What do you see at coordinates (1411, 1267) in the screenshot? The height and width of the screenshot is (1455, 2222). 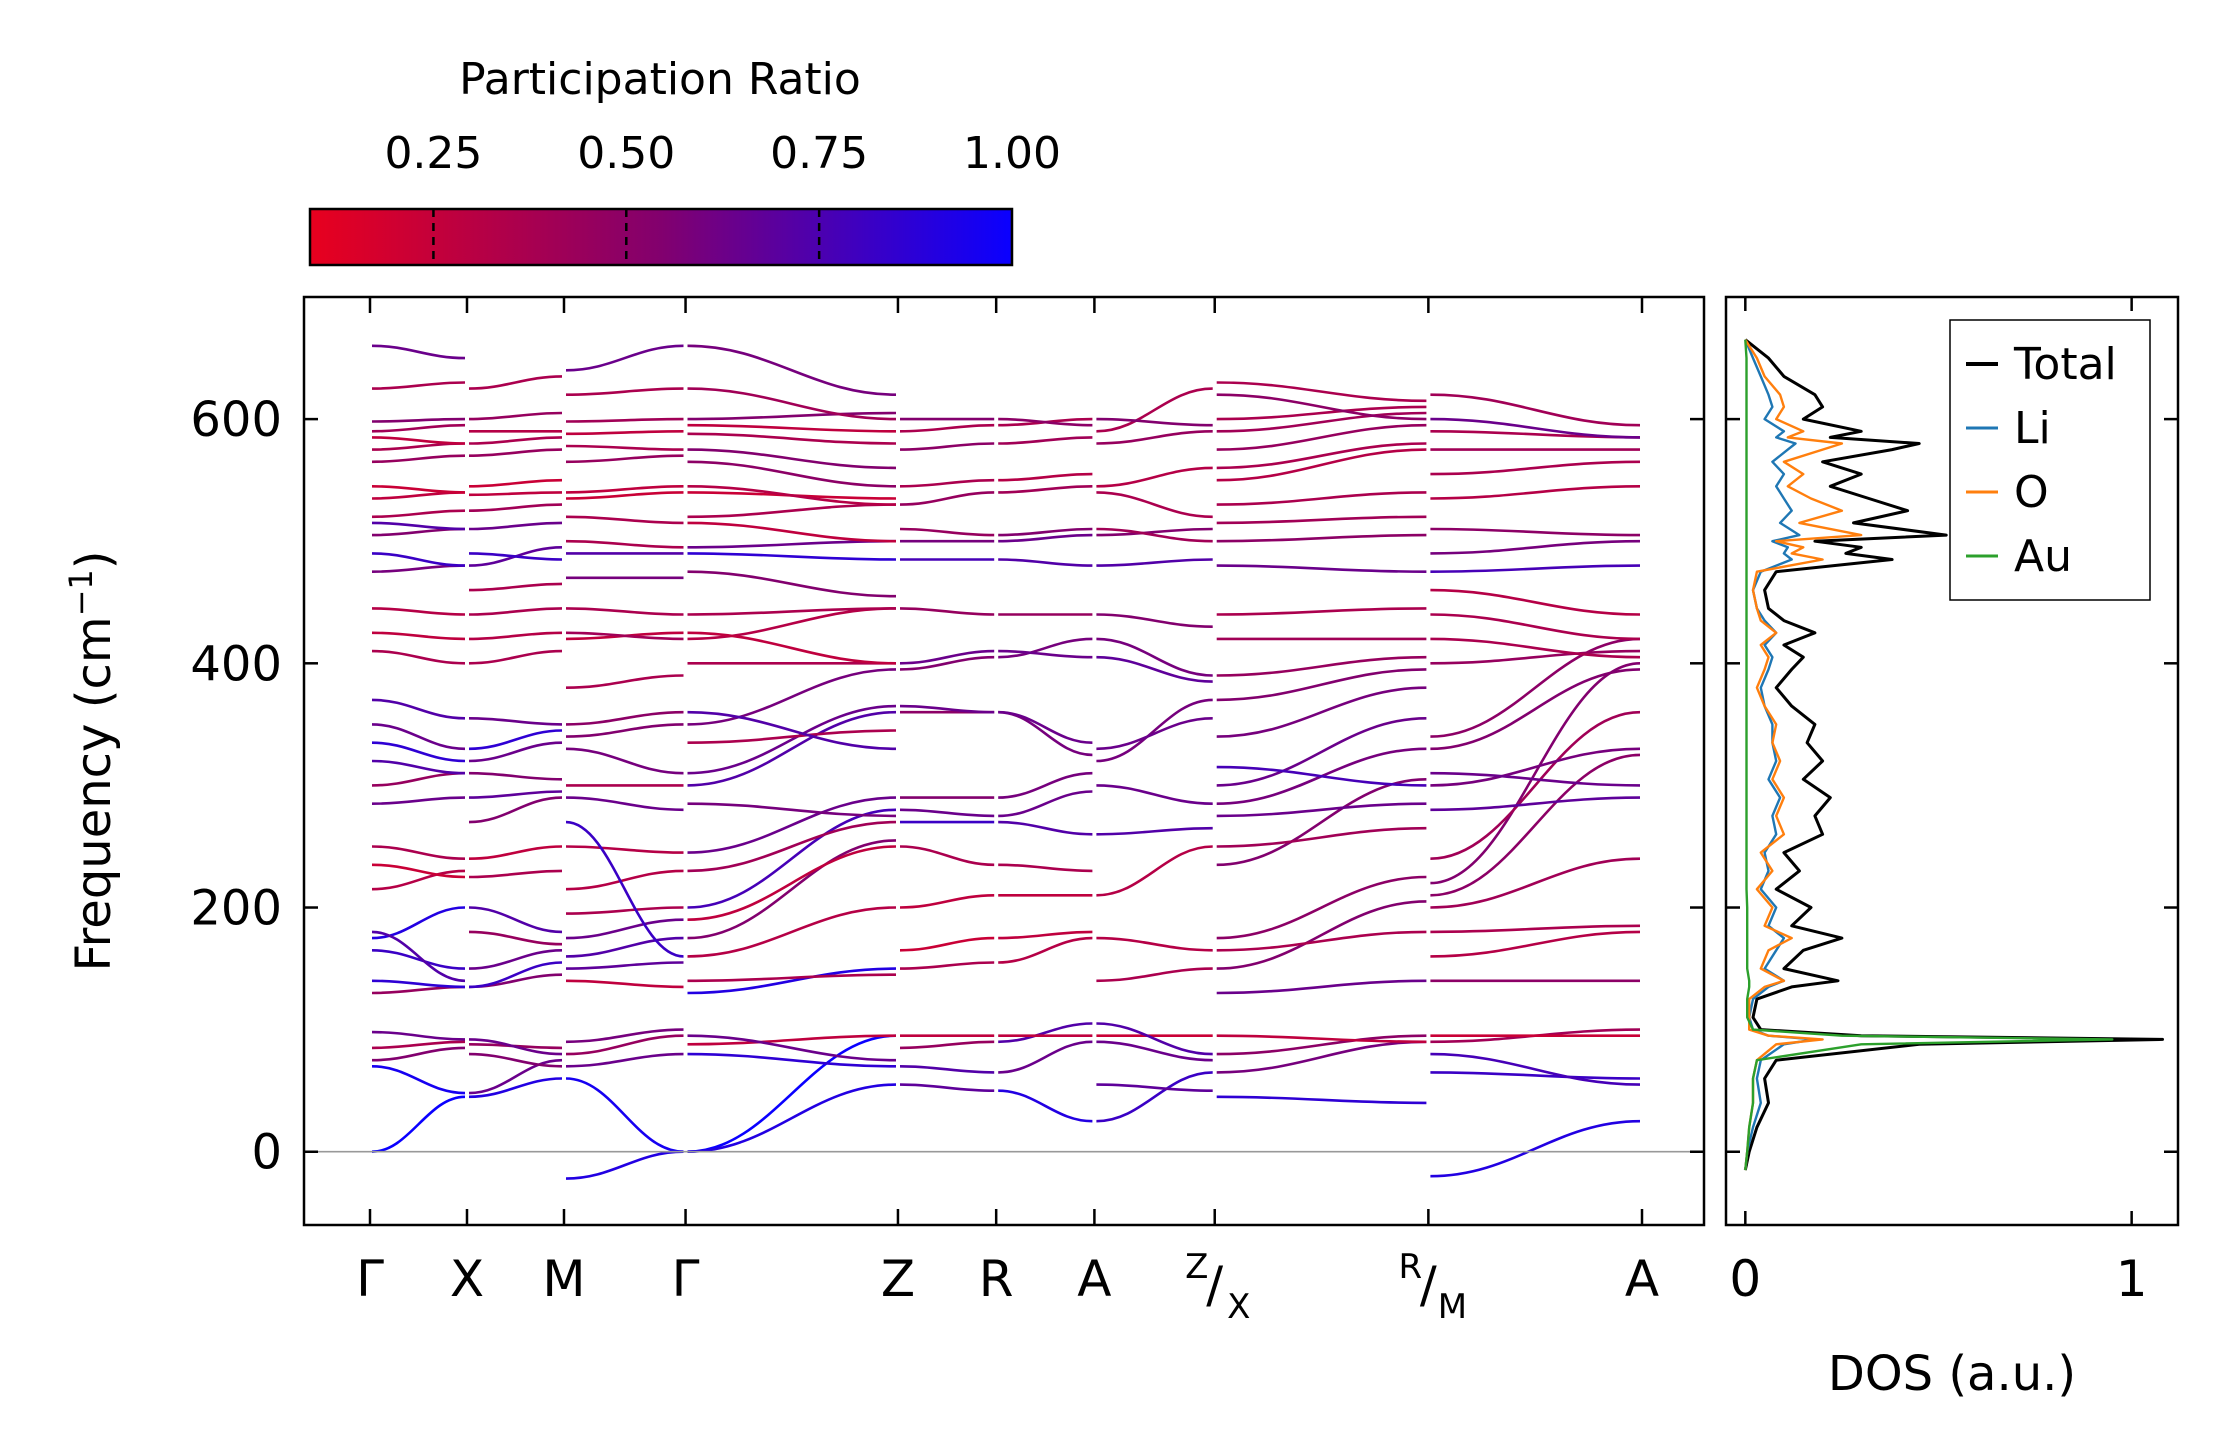 I see `k-point-label-sup: R` at bounding box center [1411, 1267].